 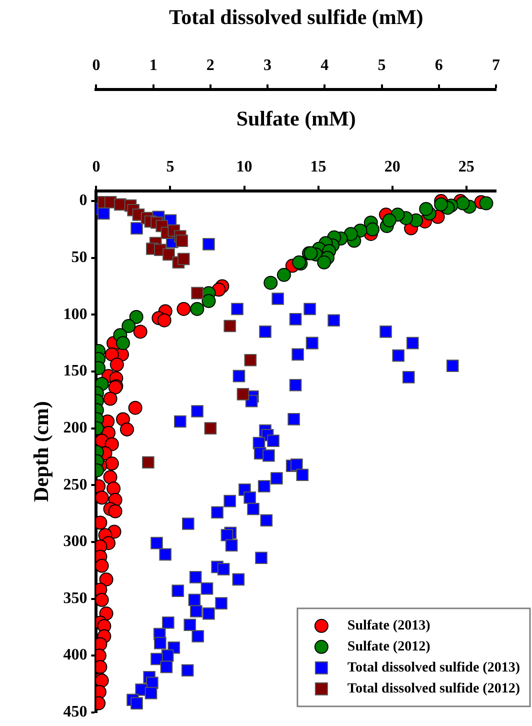 I want to click on y-tick-label: 450, so click(x=75, y=712).